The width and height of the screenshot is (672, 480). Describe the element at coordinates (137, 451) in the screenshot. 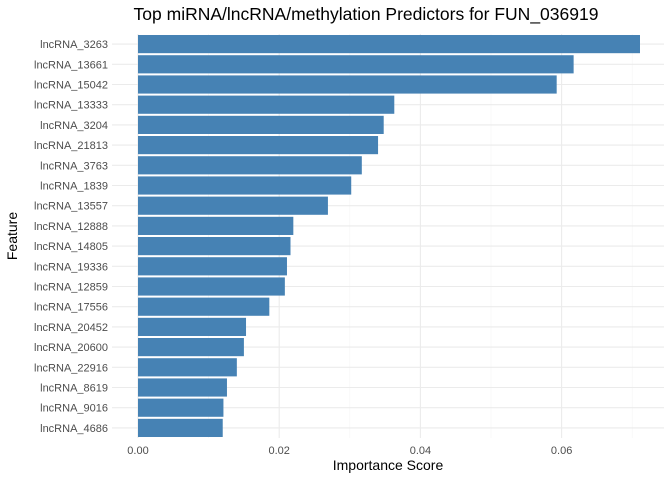

I see `x-tick-label: 0.00` at that location.